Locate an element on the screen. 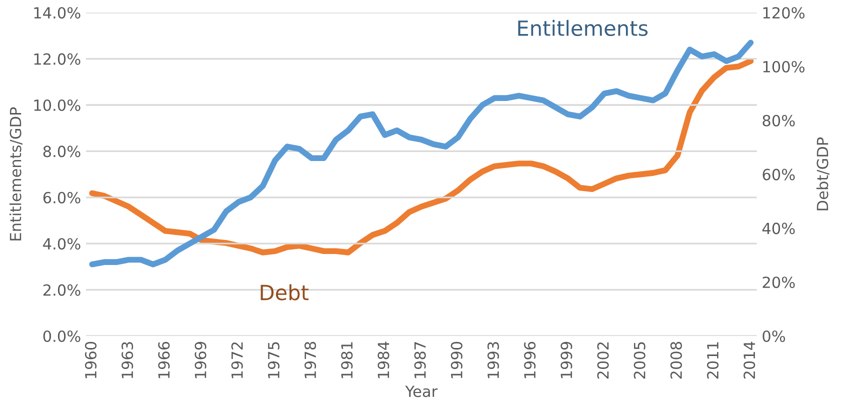 The image size is (860, 420). y2-tick-label: 60% is located at coordinates (778, 174).